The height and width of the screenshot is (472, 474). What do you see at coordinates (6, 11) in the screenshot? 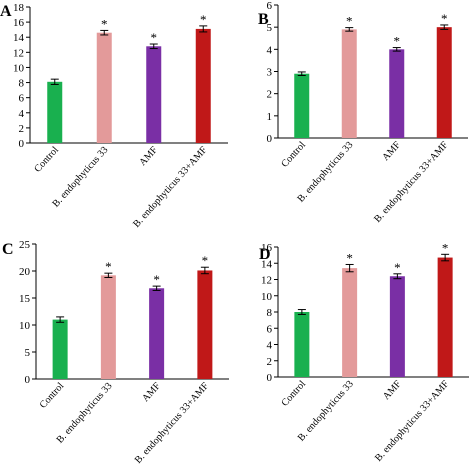
I see `panel-label: A` at bounding box center [6, 11].